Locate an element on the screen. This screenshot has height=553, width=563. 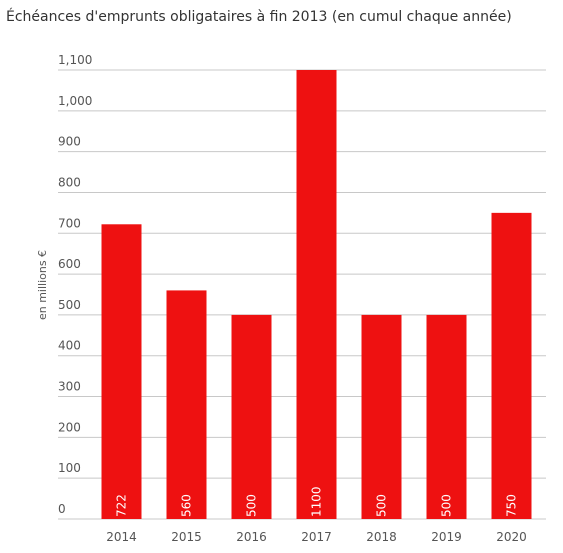
bar-2018 is located at coordinates (381, 416).